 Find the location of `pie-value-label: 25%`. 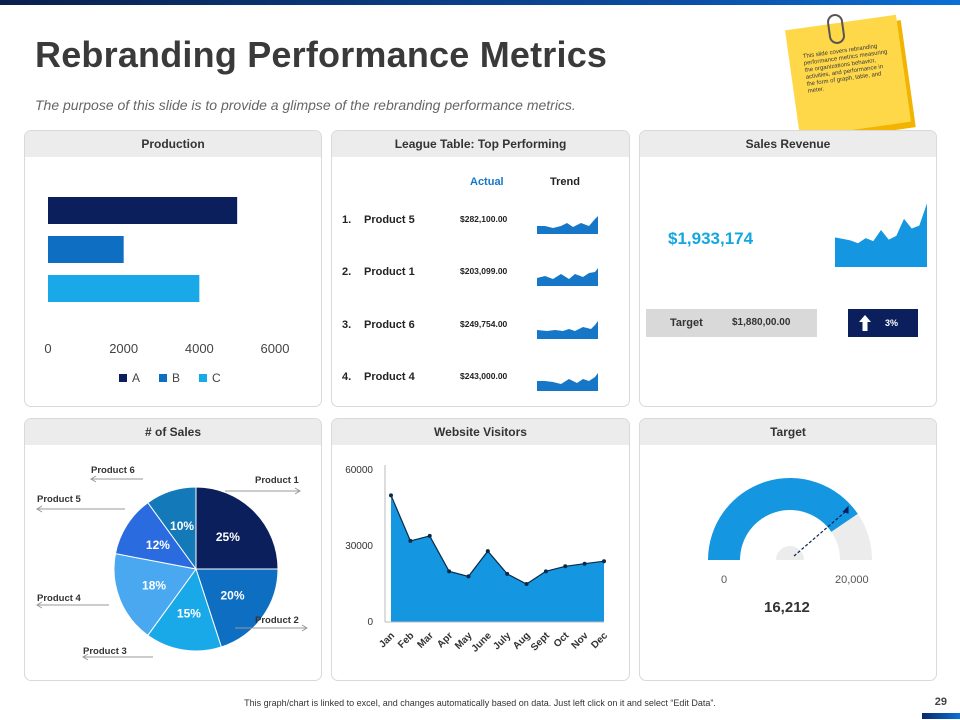

pie-value-label: 25% is located at coordinates (228, 537).